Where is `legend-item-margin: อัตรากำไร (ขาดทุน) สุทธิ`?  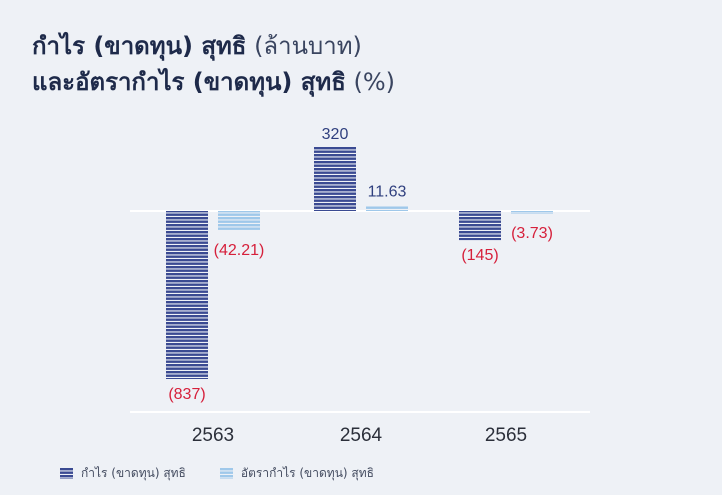
legend-item-margin: อัตรากำไร (ขาดทุน) สุทธิ is located at coordinates (296, 473).